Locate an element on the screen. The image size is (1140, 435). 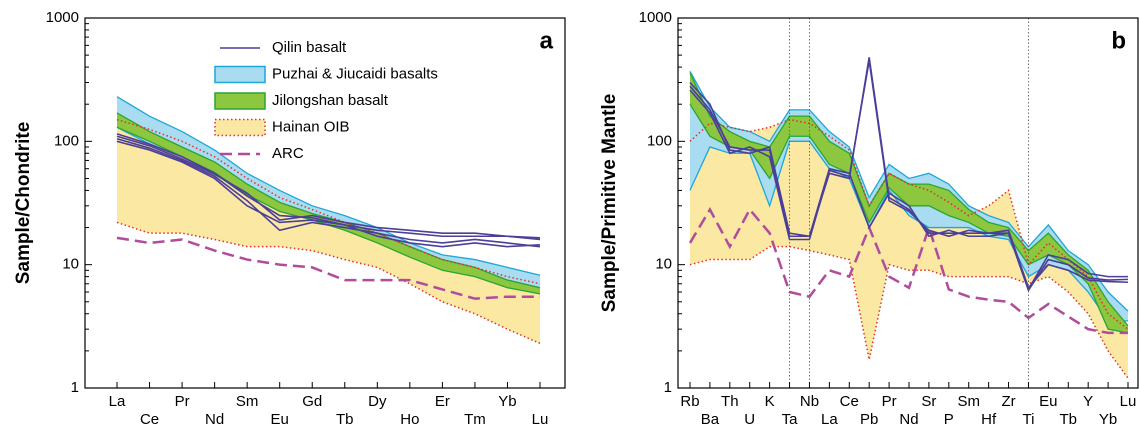
x-tick-label: Dy is located at coordinates (377, 401).